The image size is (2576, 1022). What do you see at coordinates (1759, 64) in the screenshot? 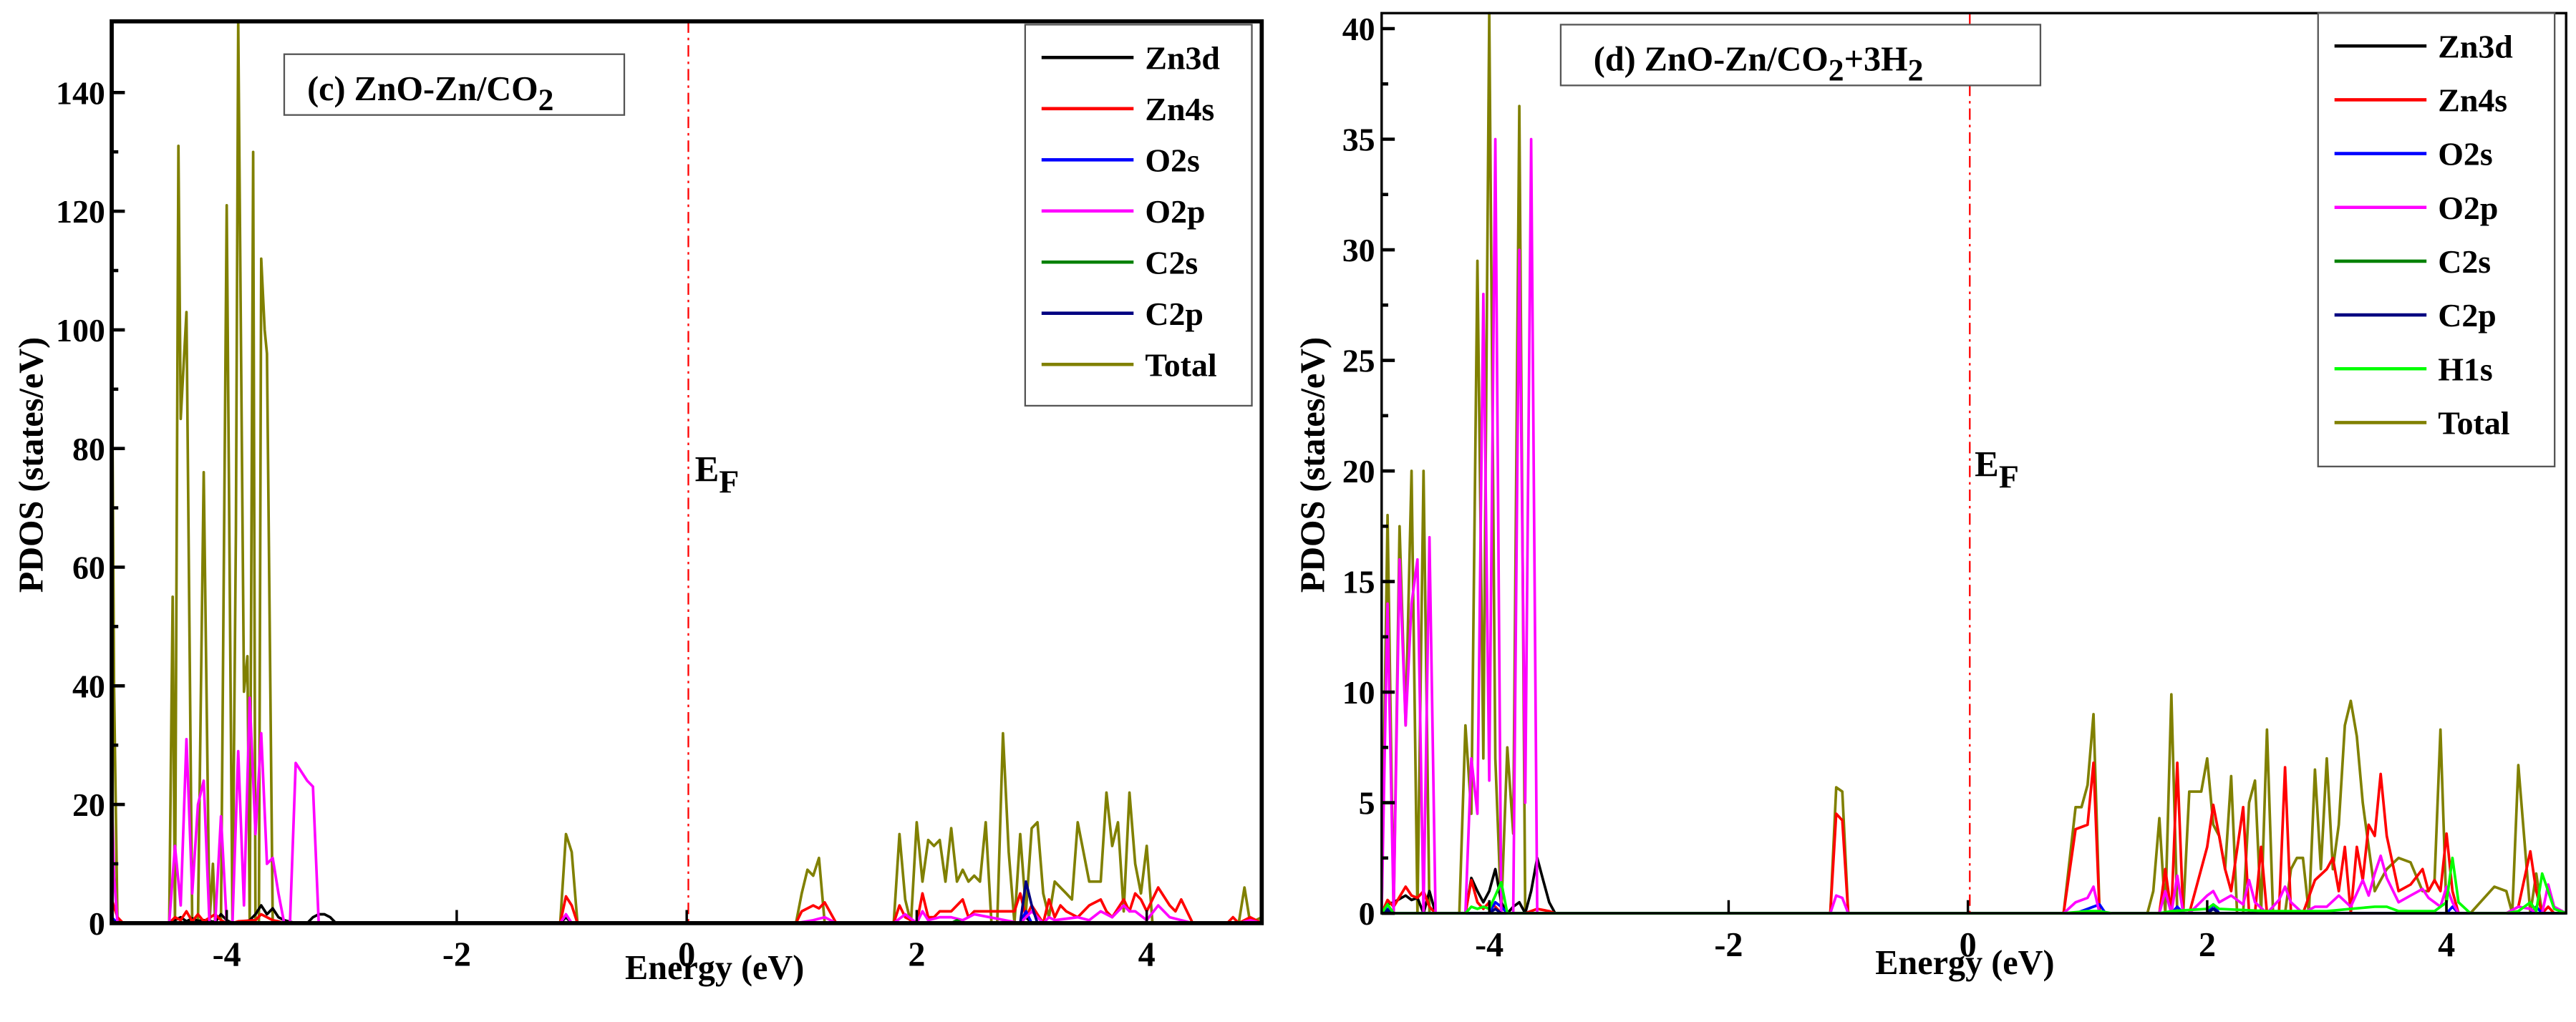
I see `svg-text: (d) ZnO-Zn/CO2+3H2` at bounding box center [1759, 64].